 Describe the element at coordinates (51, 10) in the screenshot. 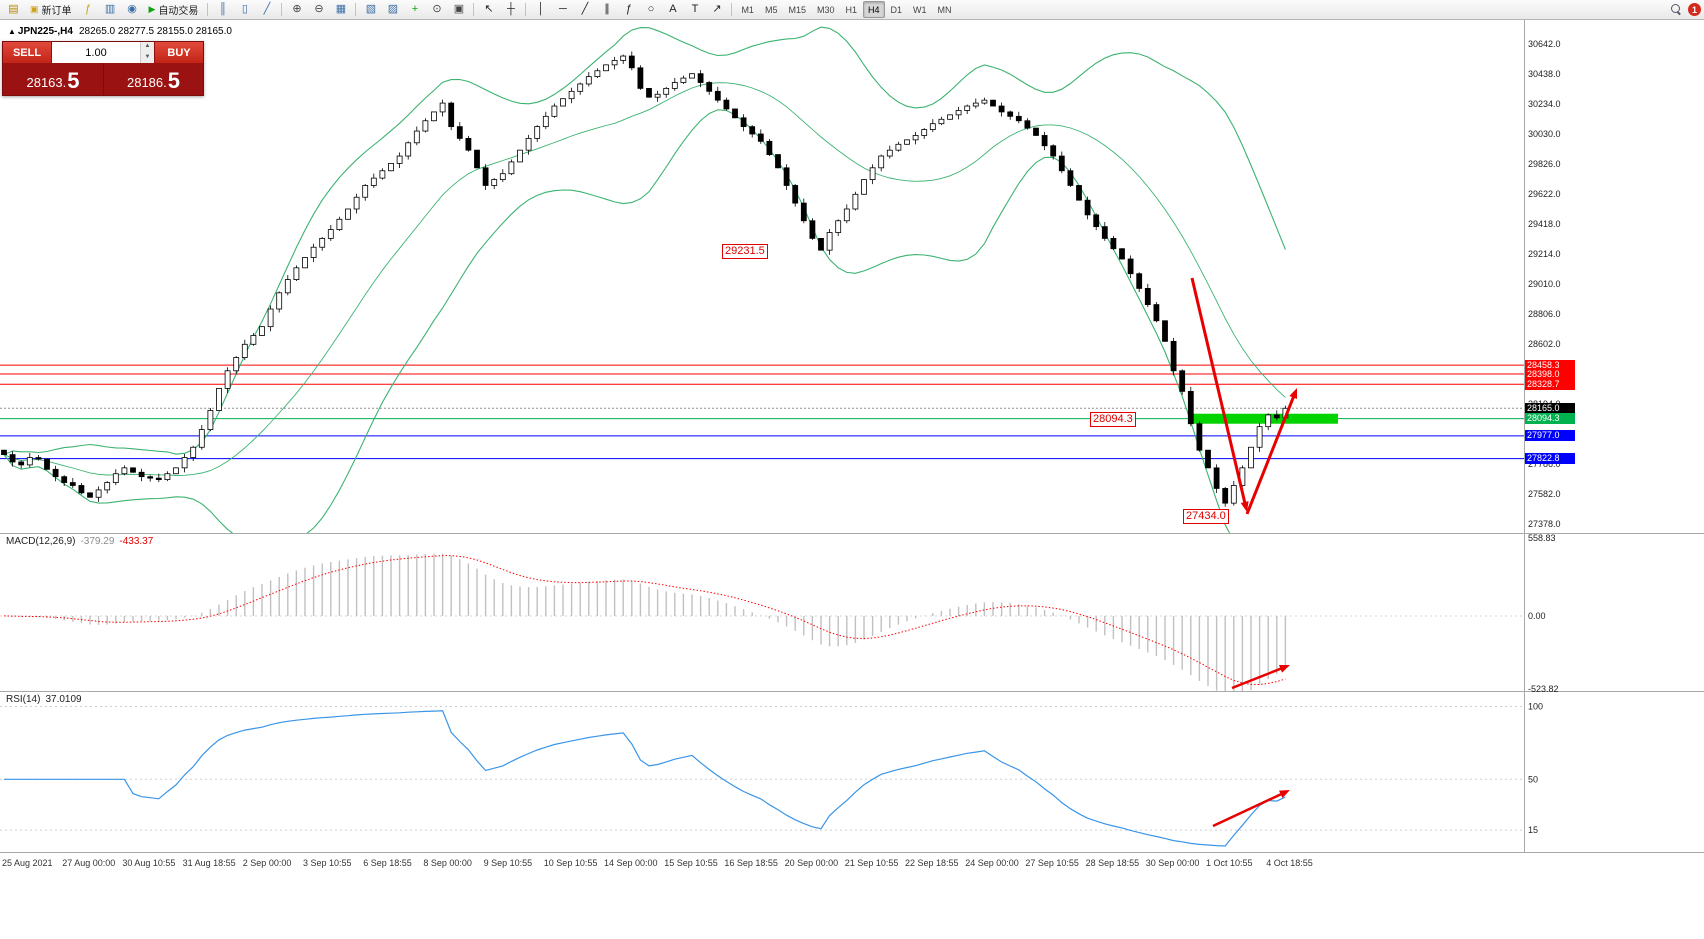

I see `new-order-button: ▣ 新订单` at that location.